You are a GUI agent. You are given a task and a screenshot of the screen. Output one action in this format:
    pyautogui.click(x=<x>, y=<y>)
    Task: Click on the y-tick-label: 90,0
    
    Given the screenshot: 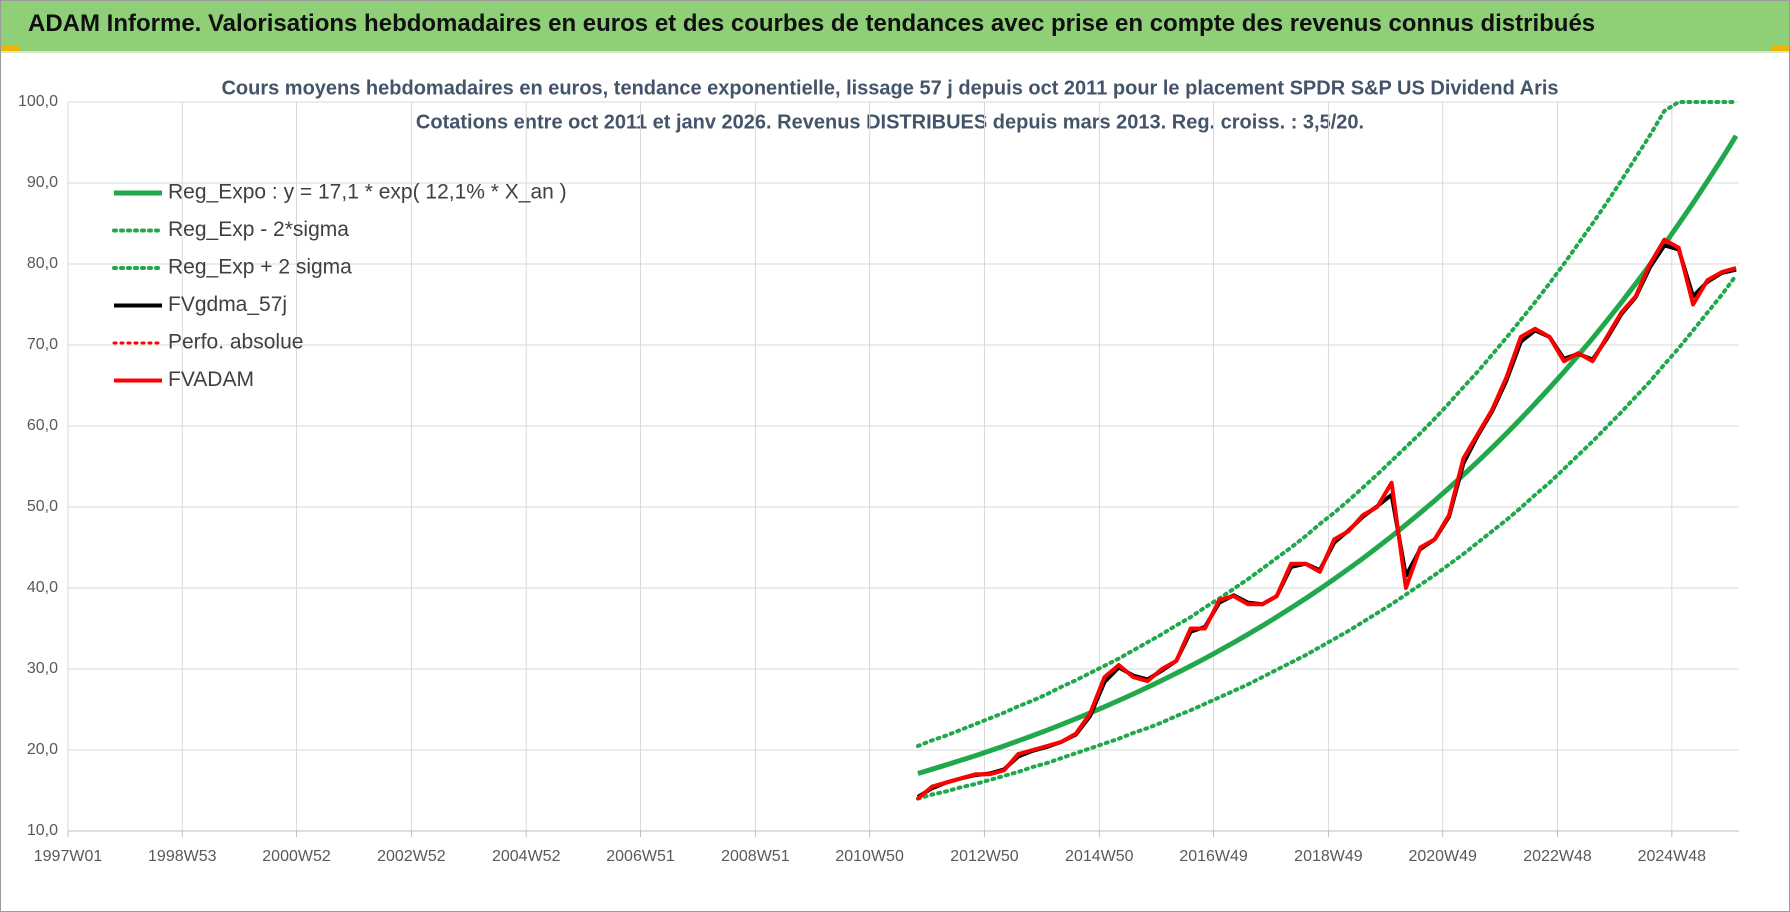 What is the action you would take?
    pyautogui.click(x=42, y=182)
    